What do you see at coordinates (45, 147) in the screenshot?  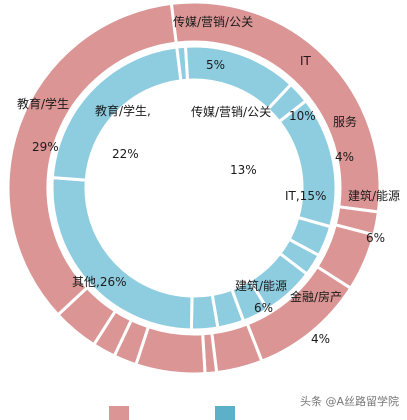 I see `label-outer-edu-pct: 29%` at bounding box center [45, 147].